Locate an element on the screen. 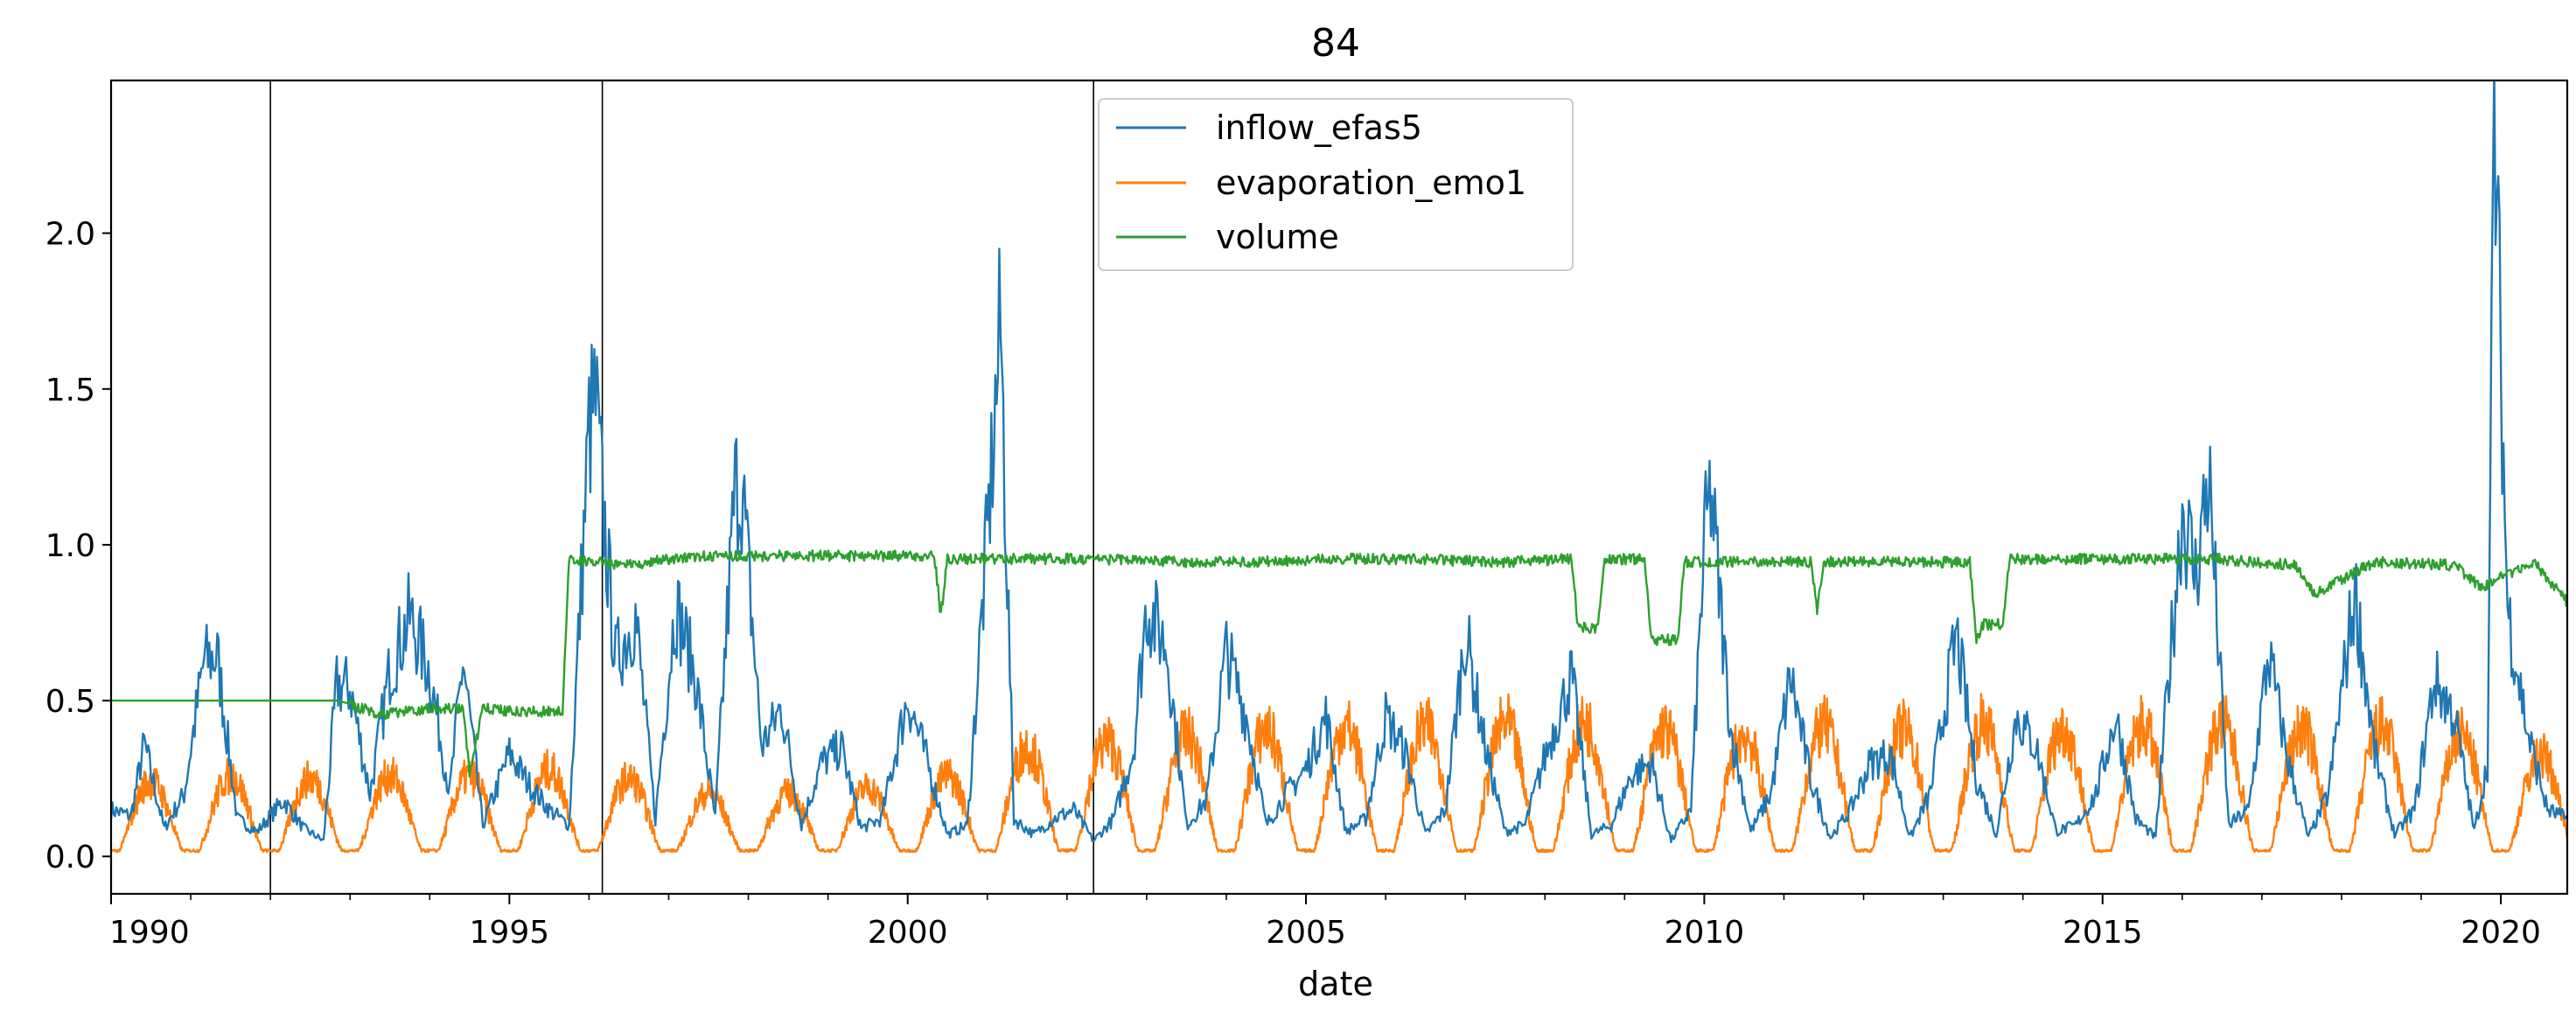 Image resolution: width=2576 pixels, height=1025 pixels. legend: inflow_efas5 evaporation_emo1 volume is located at coordinates (1336, 184).